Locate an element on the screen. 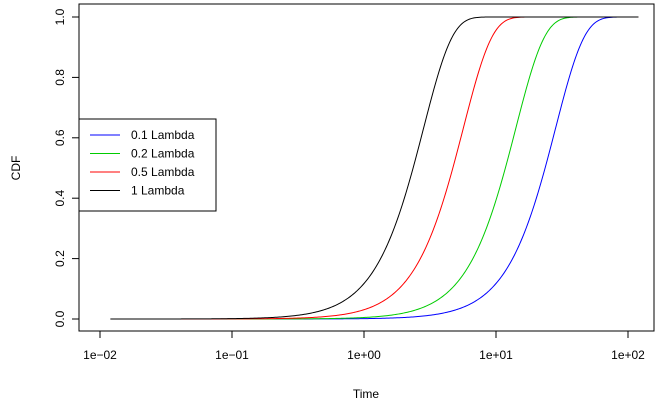  y-tick-label: 1.0 is located at coordinates (60, 16).